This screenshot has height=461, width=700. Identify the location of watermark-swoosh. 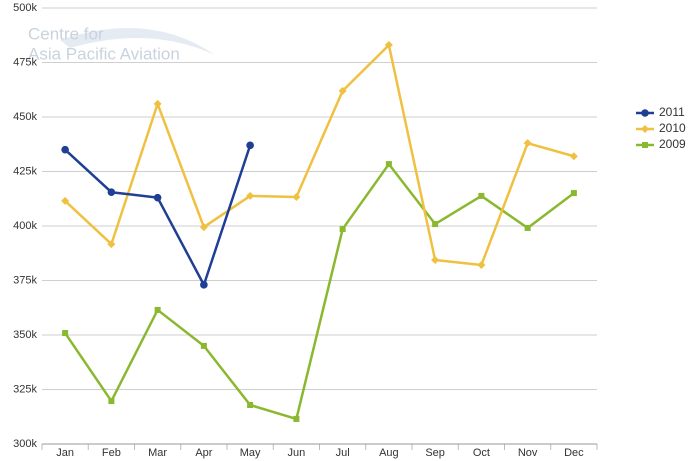
(137, 41).